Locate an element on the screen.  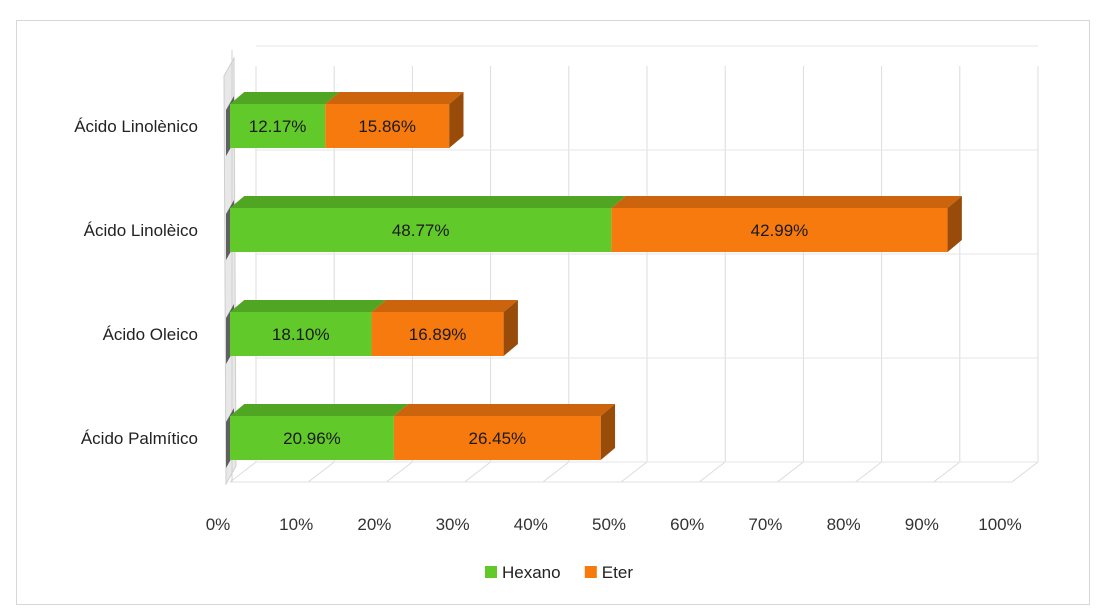
x-tick-label: 80% is located at coordinates (844, 524).